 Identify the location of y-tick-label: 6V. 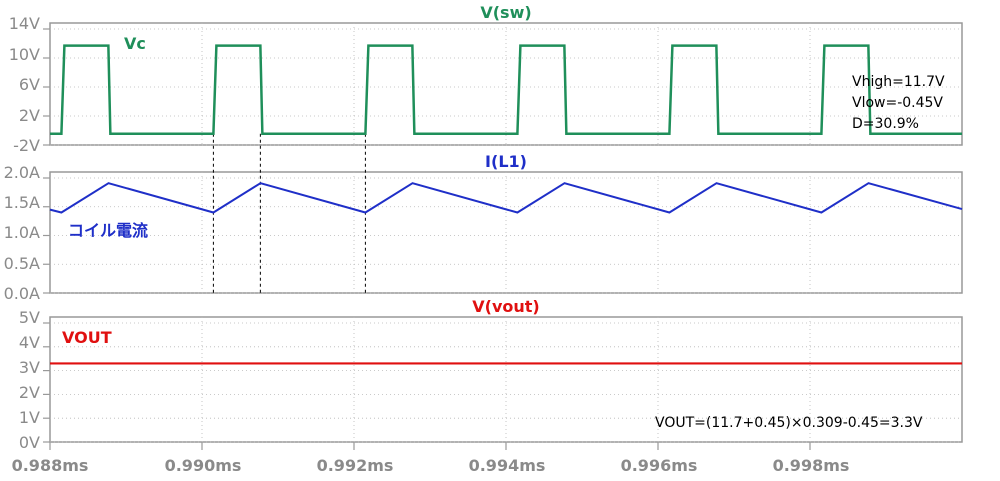
(29, 84).